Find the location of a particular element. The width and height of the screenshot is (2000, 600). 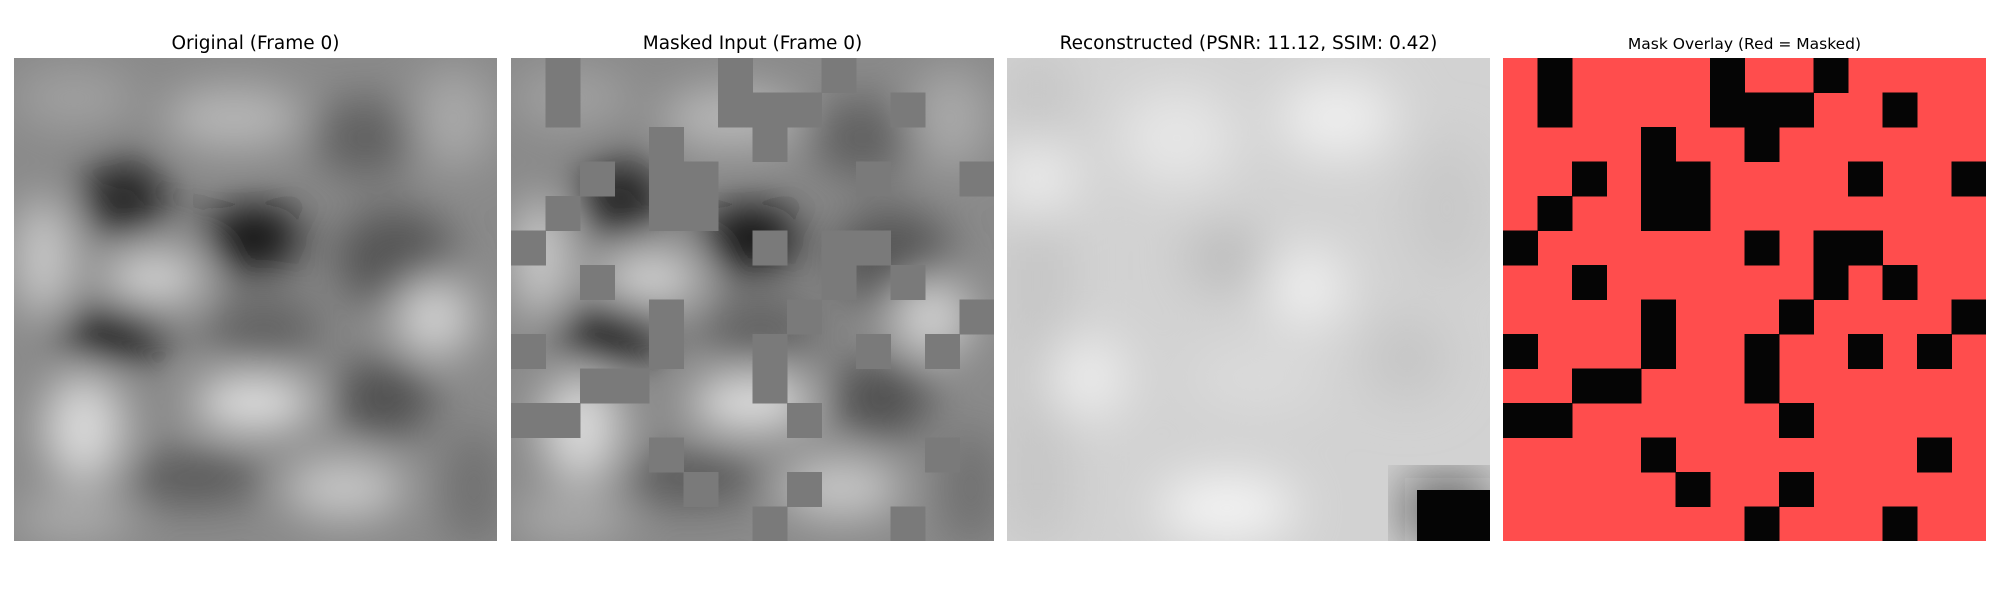

panel-title-original: Original (Frame 0) is located at coordinates (255, 43).